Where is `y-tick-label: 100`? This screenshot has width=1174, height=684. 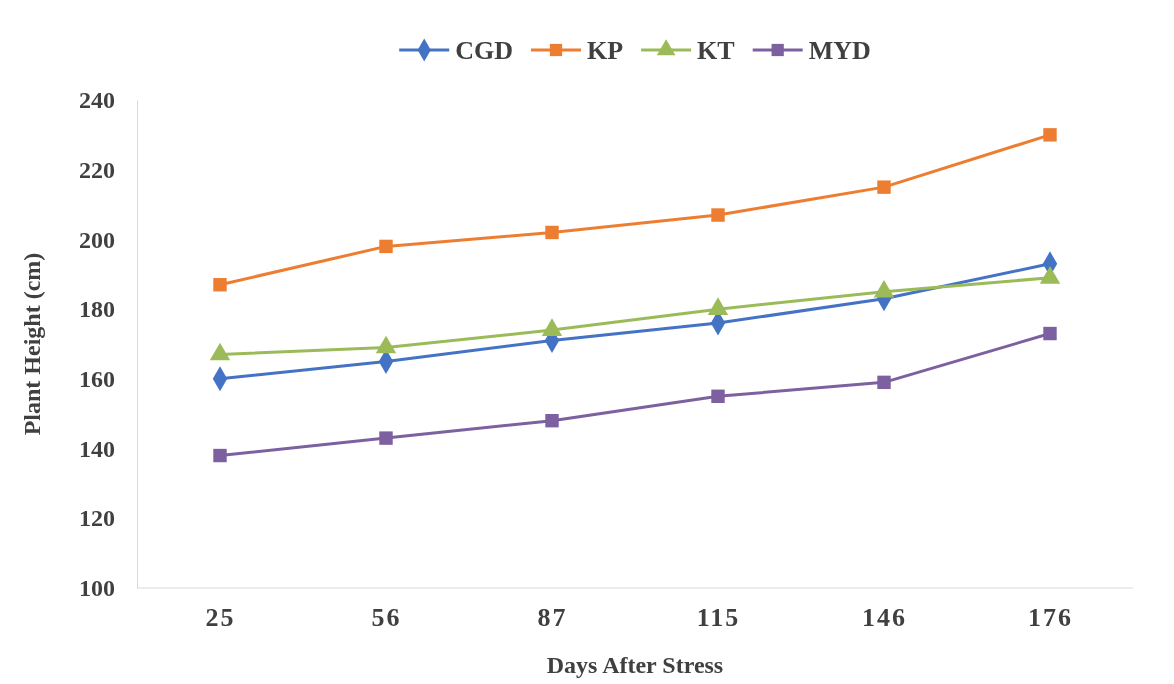
y-tick-label: 100 is located at coordinates (97, 588).